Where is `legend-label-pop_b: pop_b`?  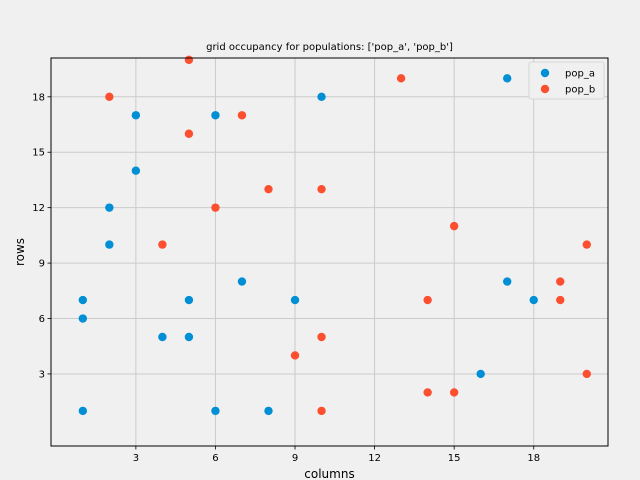
legend-label-pop_b: pop_b is located at coordinates (580, 90).